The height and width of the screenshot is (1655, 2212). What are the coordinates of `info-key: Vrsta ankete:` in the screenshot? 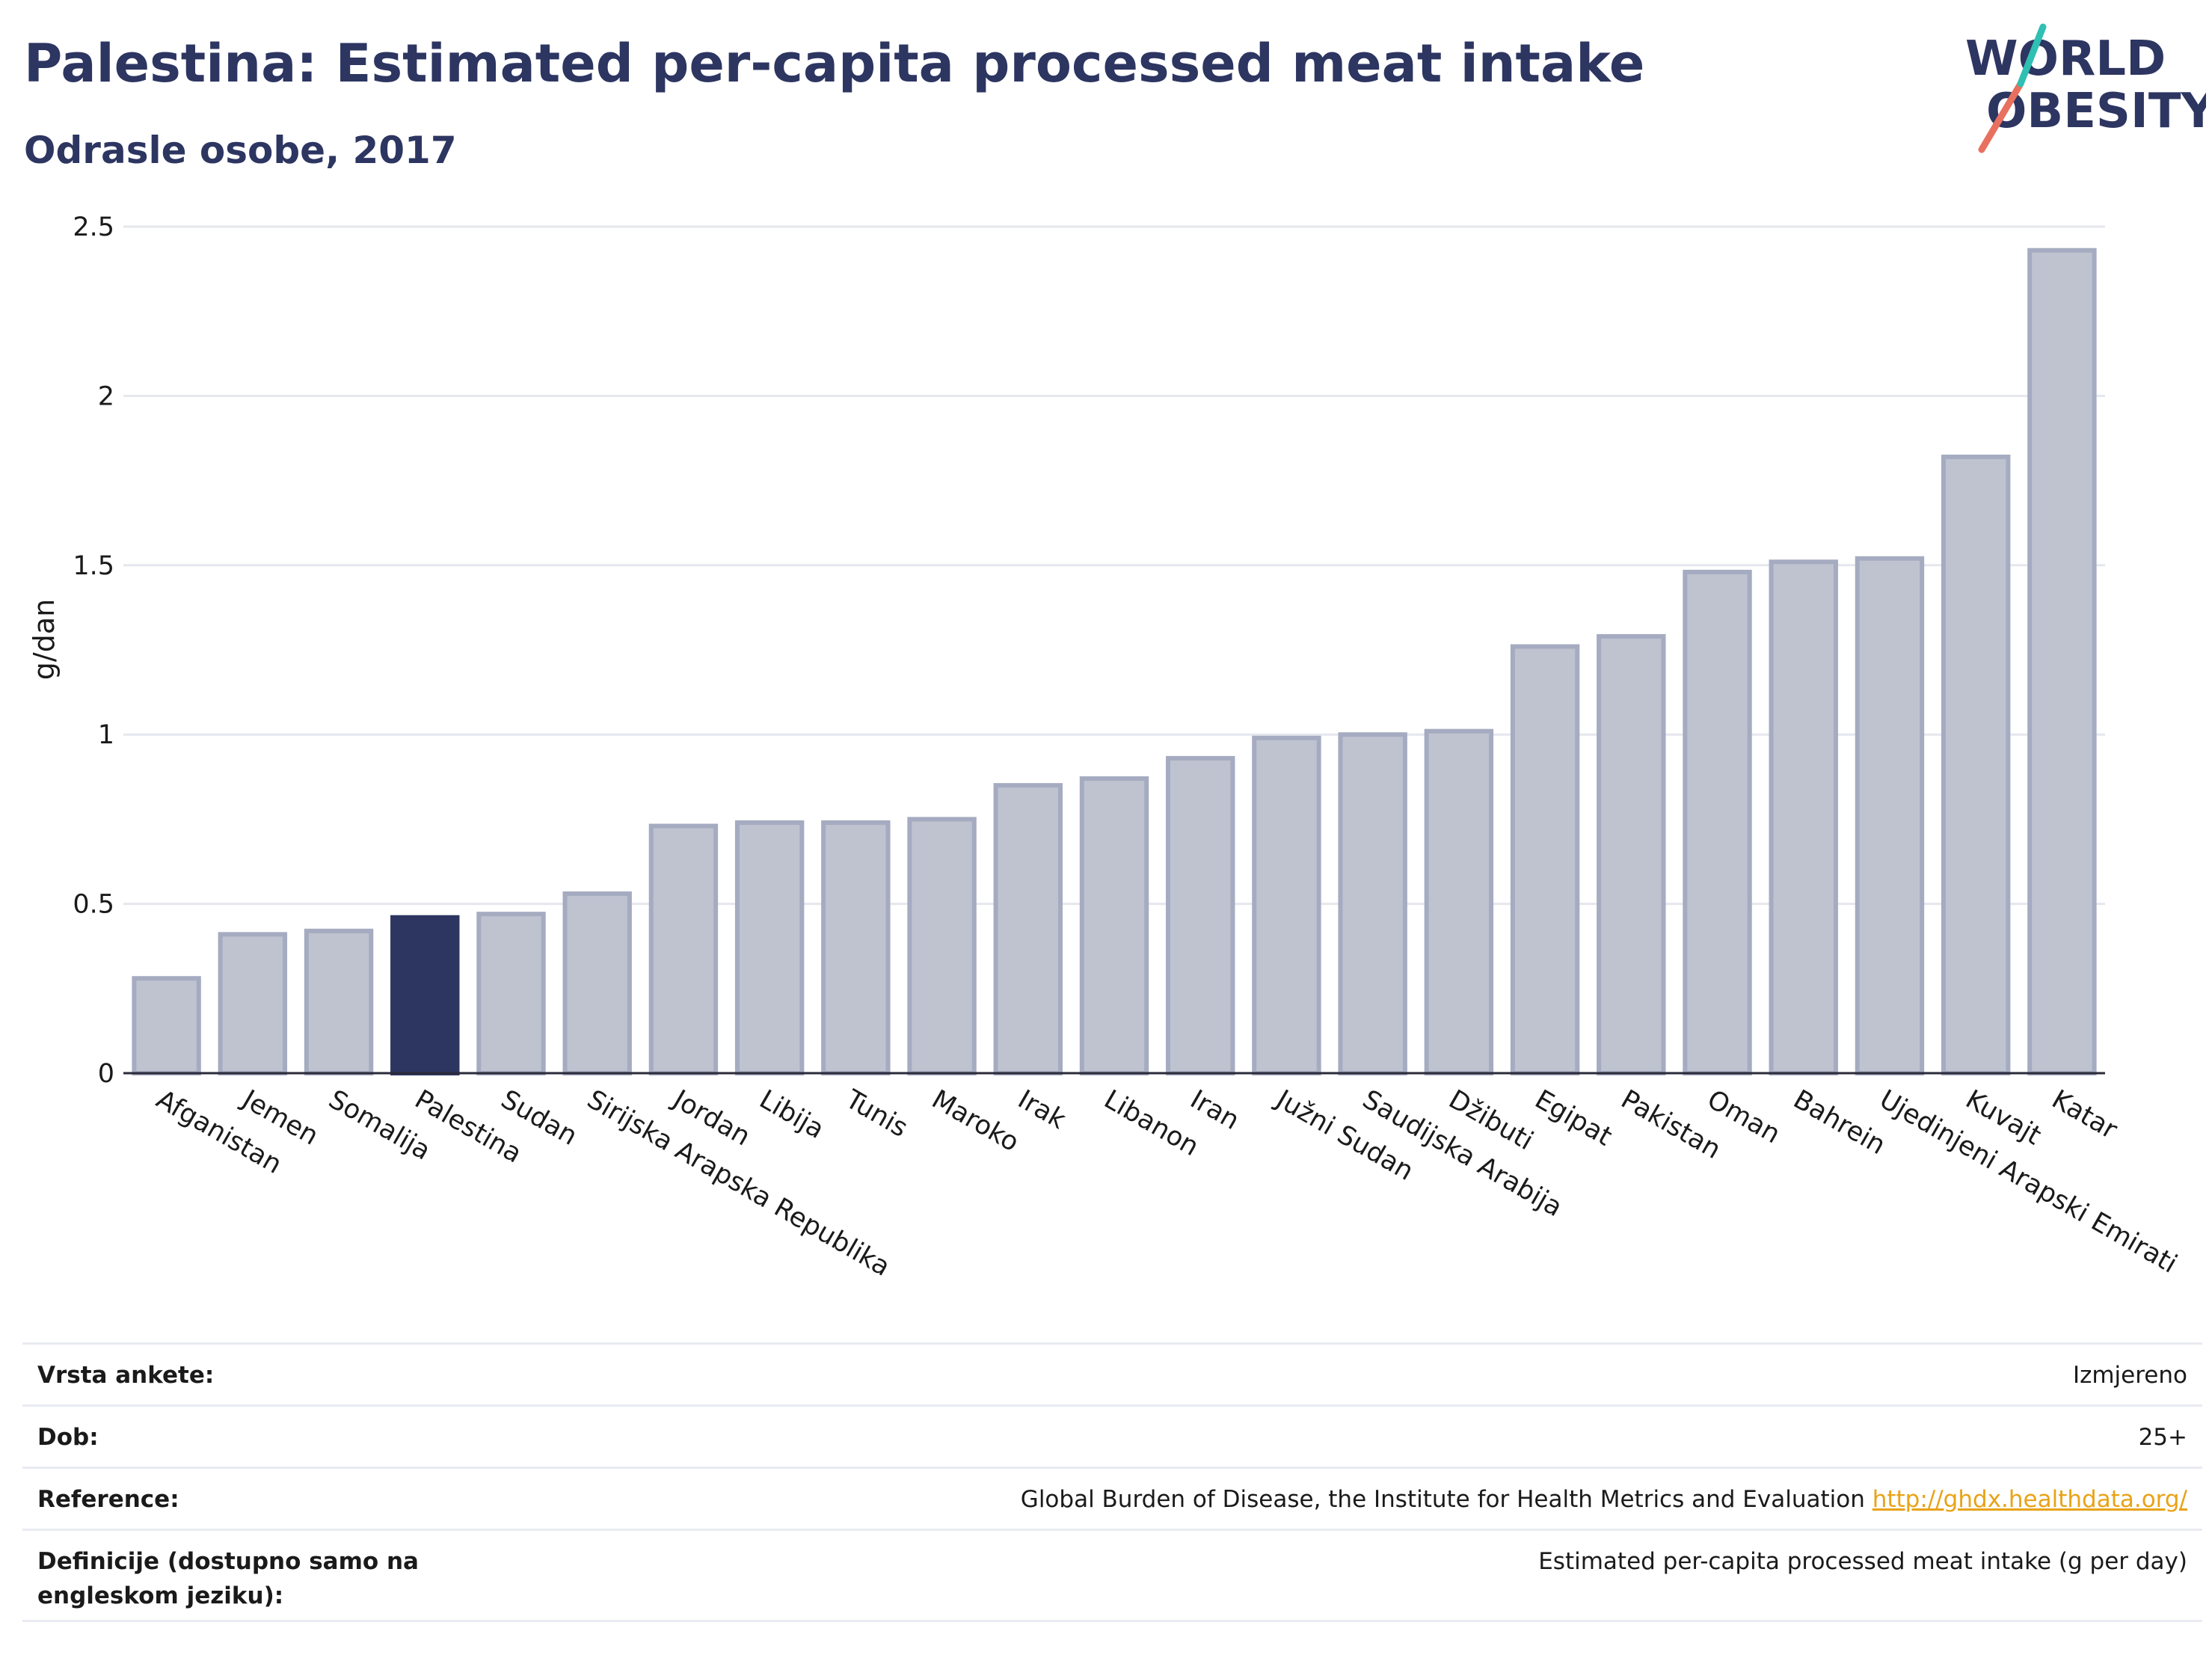 It's located at (126, 1375).